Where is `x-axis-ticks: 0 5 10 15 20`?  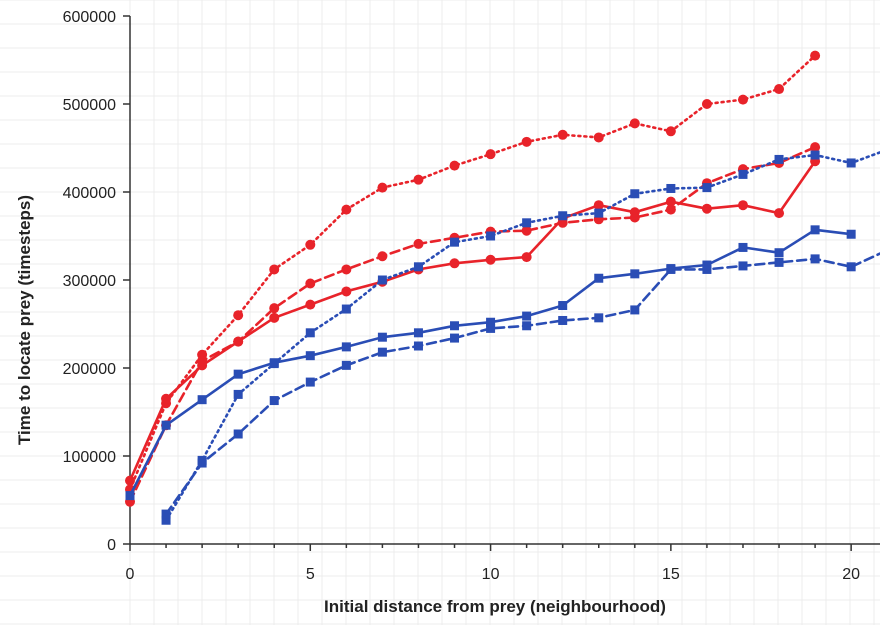
x-axis-ticks: 0 5 10 15 20 is located at coordinates (493, 563).